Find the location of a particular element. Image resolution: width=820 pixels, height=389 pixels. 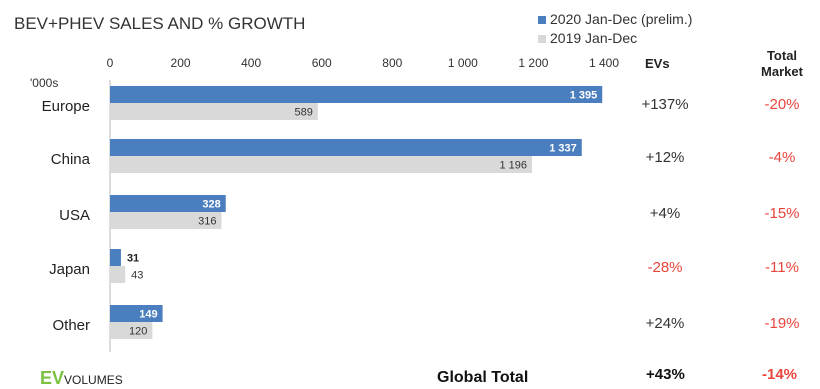

x-tick-label: 1 400 is located at coordinates (604, 63).